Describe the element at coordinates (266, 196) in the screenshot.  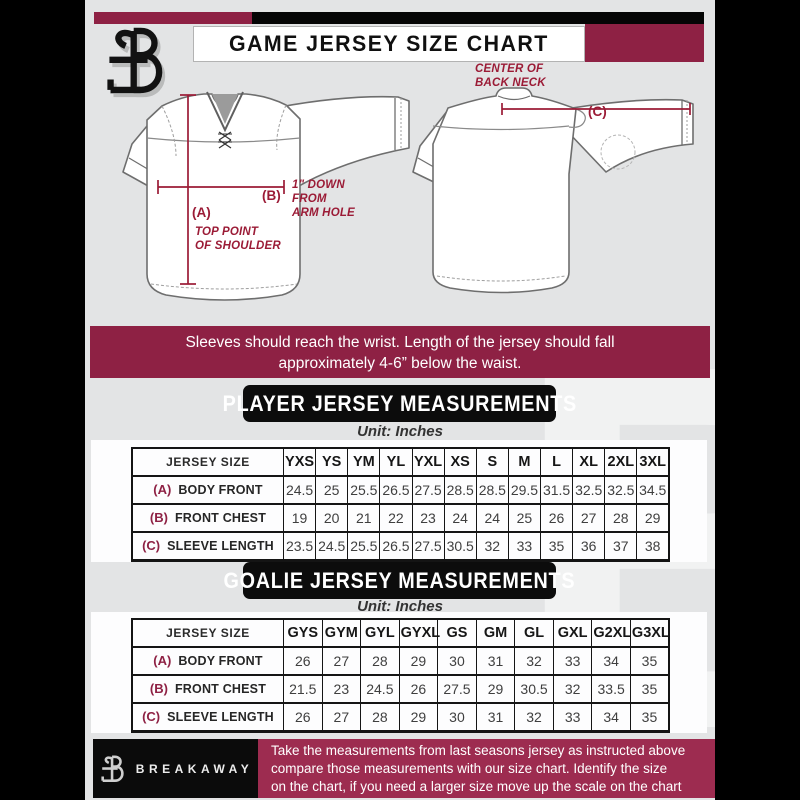
I see `front-jersey-diagram` at that location.